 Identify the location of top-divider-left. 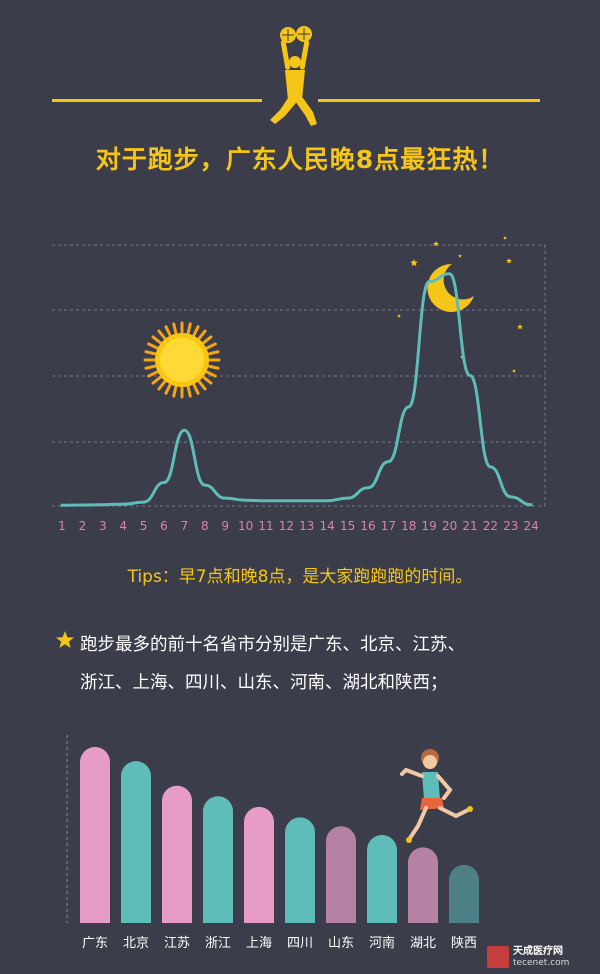
(157, 100).